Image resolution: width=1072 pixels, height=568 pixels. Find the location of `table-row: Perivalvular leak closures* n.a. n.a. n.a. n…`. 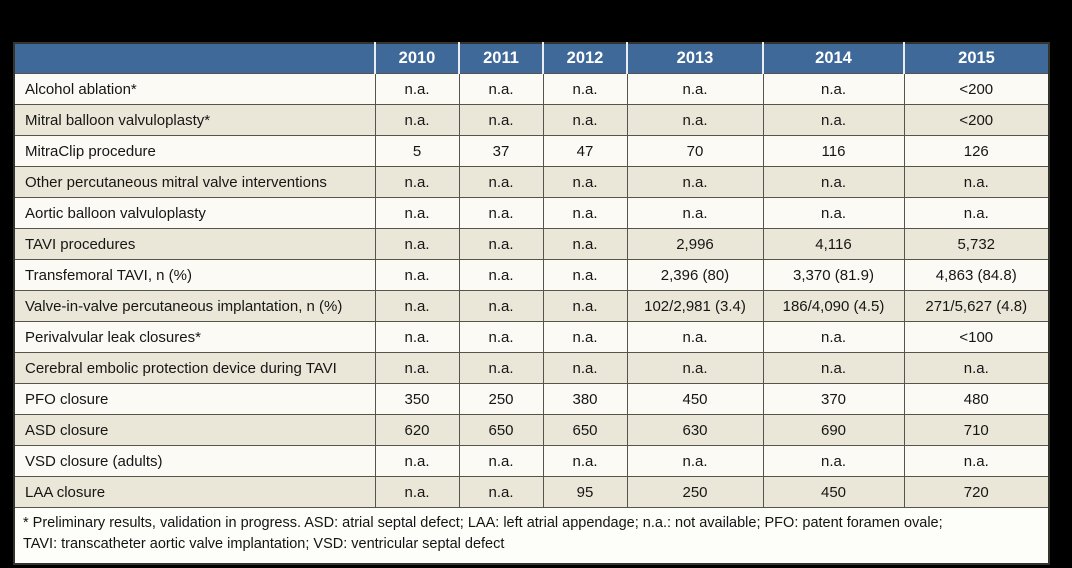

table-row: Perivalvular leak closures* n.a. n.a. n.a. n… is located at coordinates (531, 337).